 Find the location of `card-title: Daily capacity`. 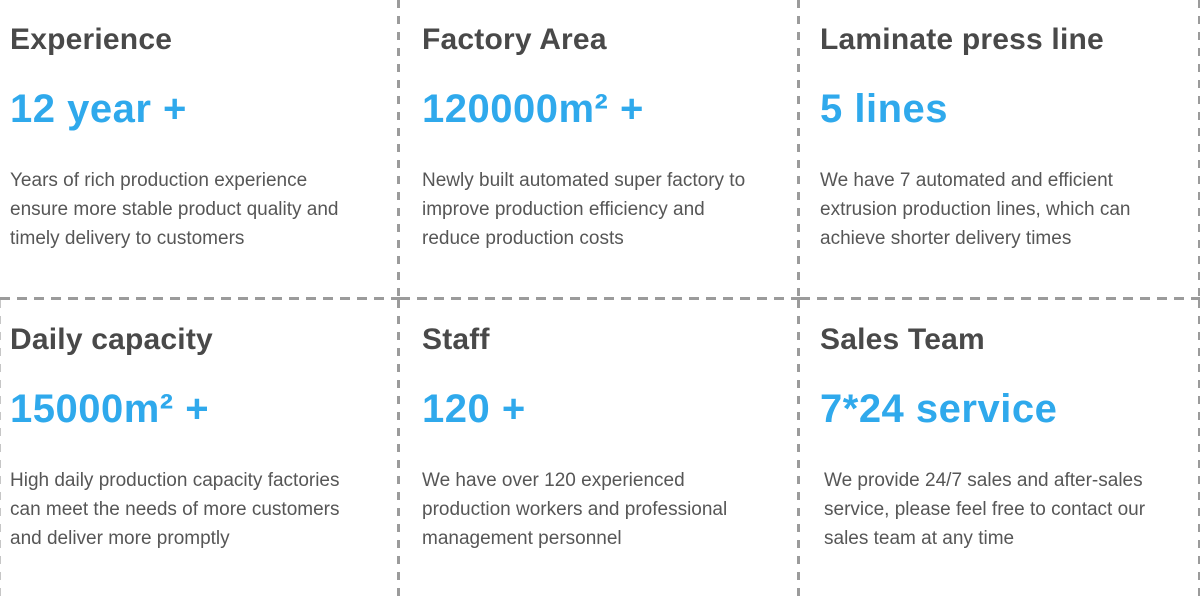

card-title: Daily capacity is located at coordinates (111, 339).